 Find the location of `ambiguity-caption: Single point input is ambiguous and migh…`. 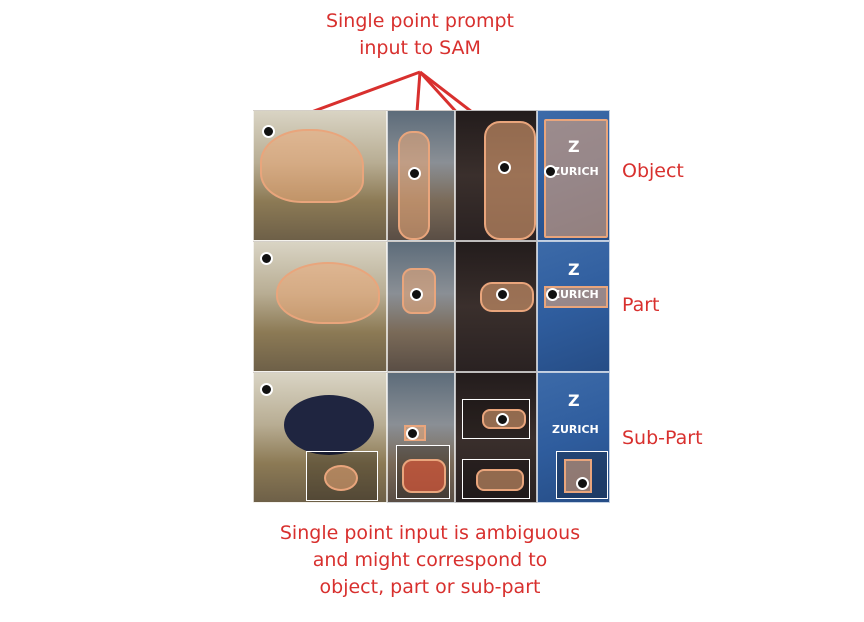

ambiguity-caption: Single point input is ambiguous and migh… is located at coordinates (430, 560).